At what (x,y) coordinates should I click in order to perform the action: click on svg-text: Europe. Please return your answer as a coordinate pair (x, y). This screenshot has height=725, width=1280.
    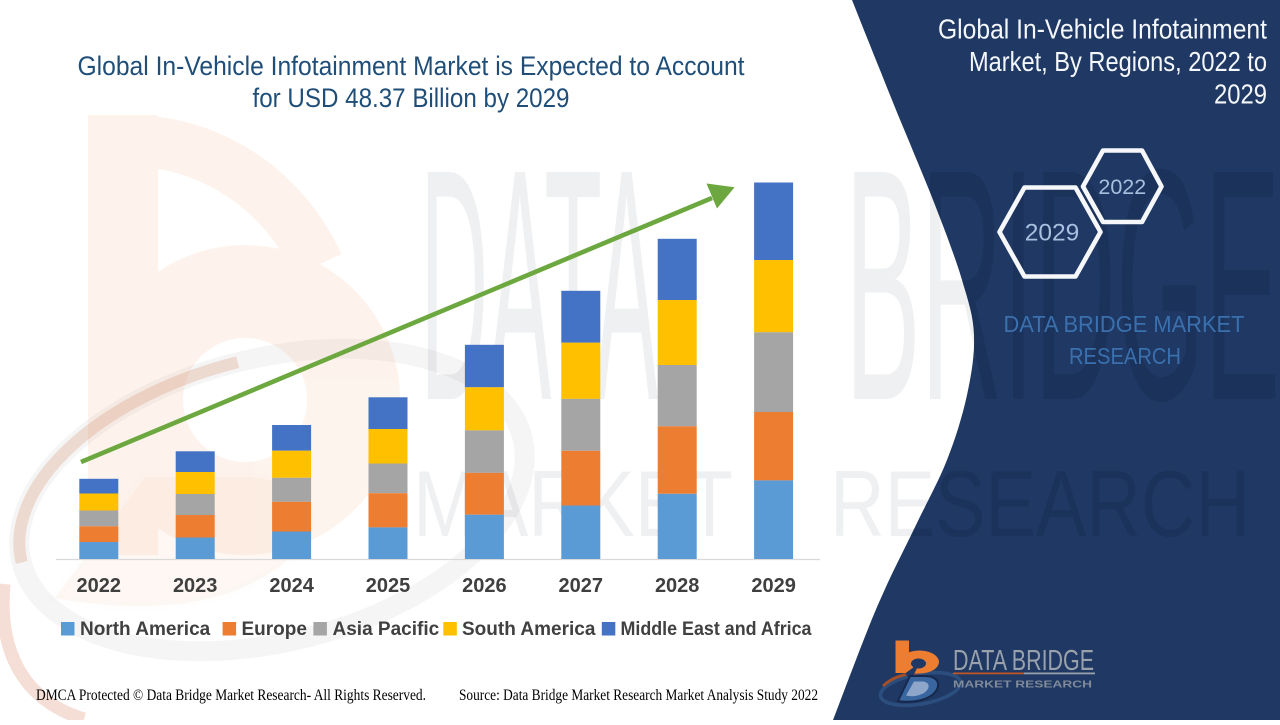
    Looking at the image, I should click on (274, 629).